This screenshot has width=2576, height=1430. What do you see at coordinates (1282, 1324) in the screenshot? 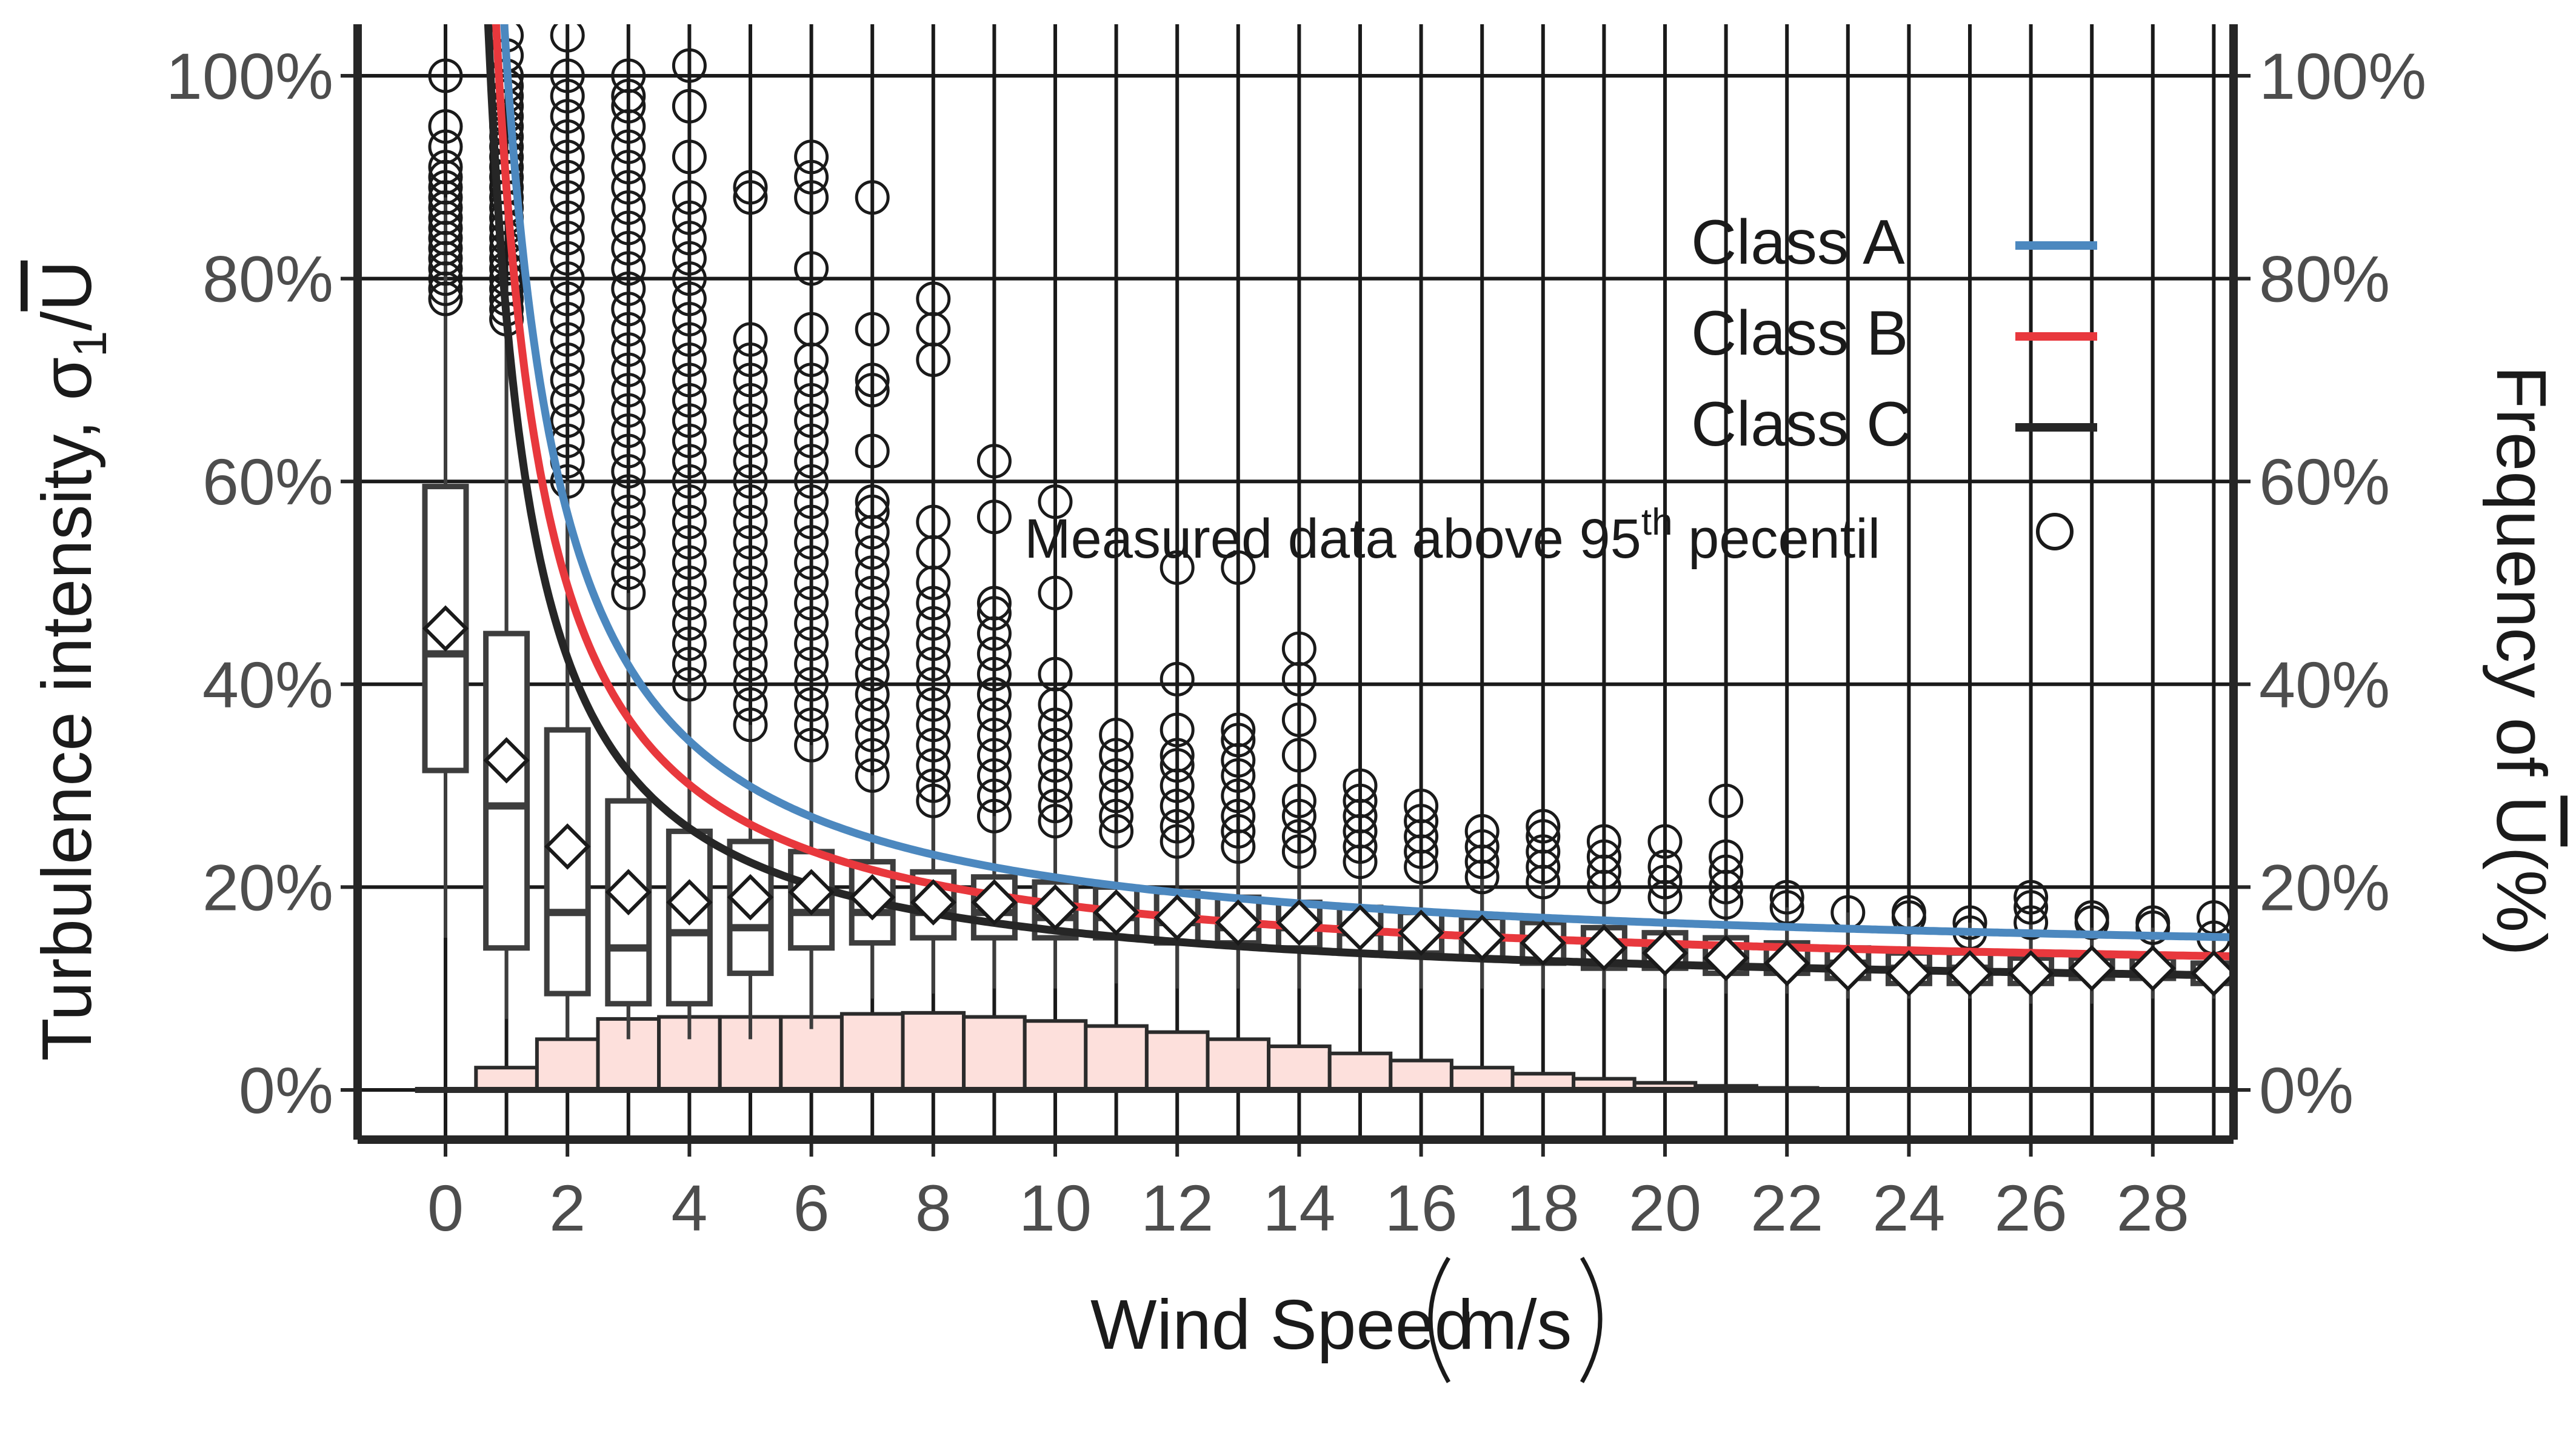
I see `x-axis-title: Wind Speed` at bounding box center [1282, 1324].